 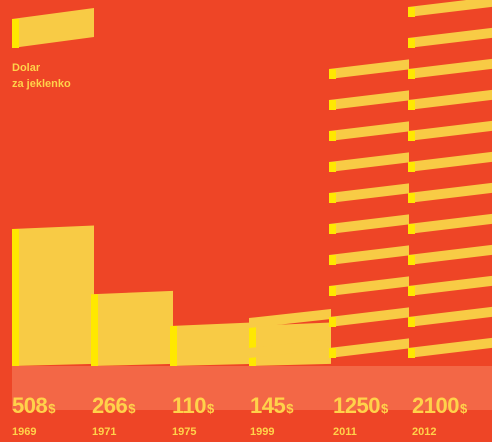 I want to click on year-label-2012: 2012, so click(x=424, y=432).